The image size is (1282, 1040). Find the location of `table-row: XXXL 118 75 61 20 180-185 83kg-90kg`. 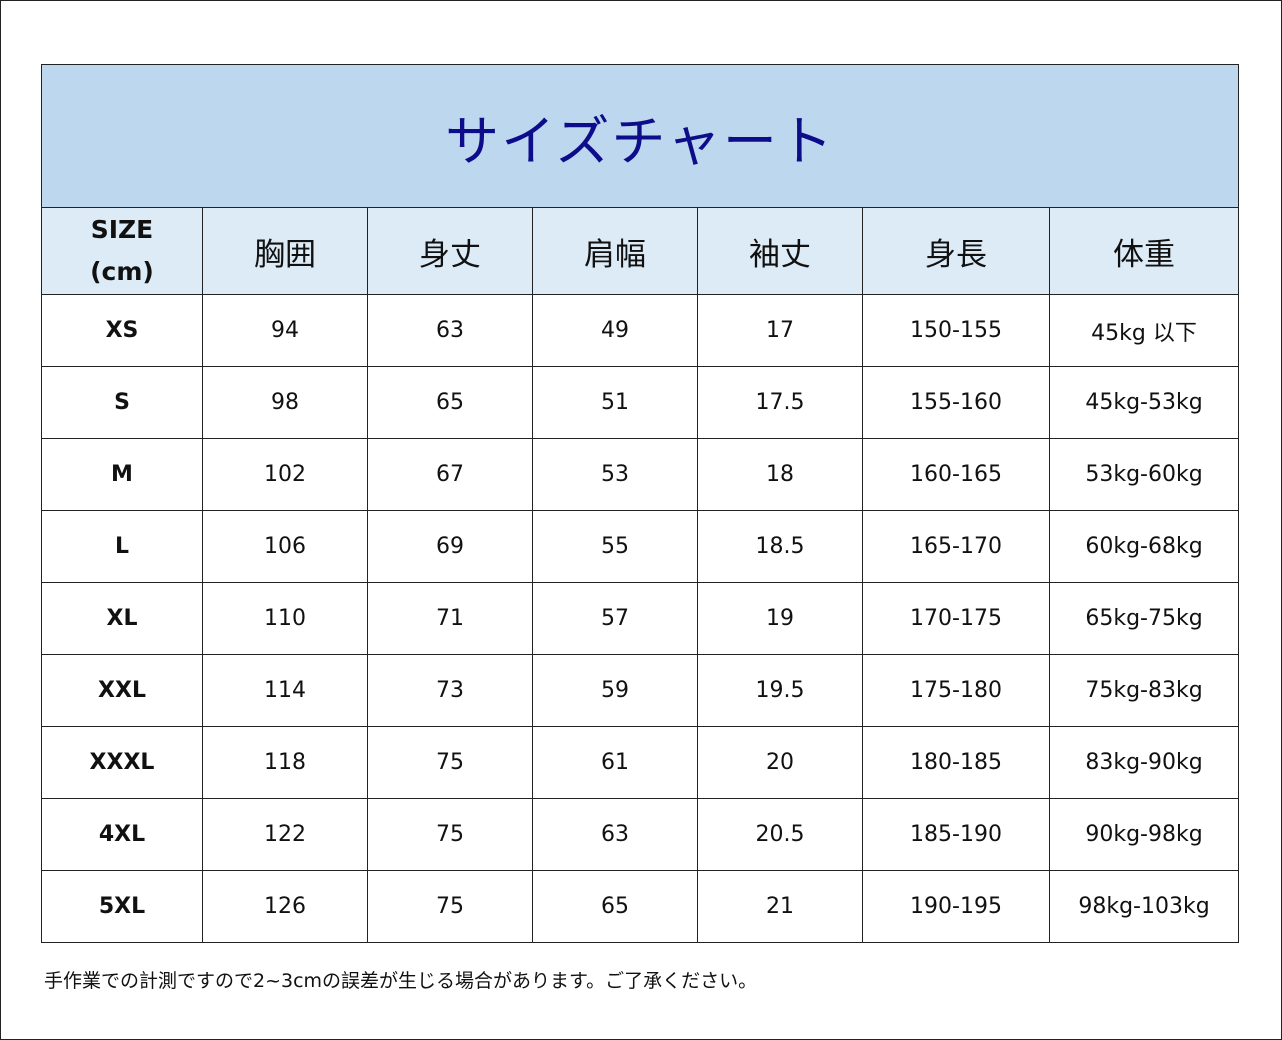

table-row: XXXL 118 75 61 20 180-185 83kg-90kg is located at coordinates (640, 762).